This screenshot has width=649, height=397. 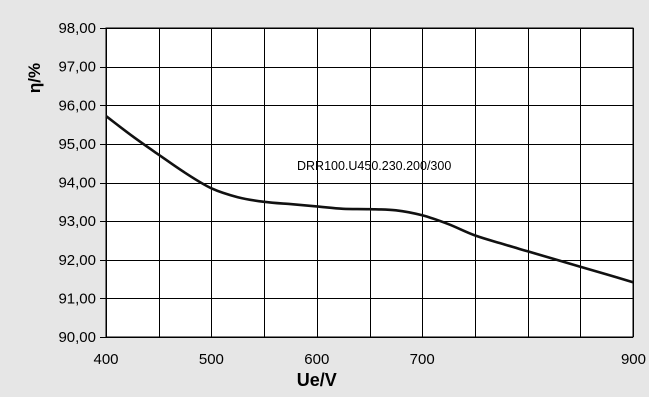 I want to click on x-axis-label: Ue/V, so click(x=317, y=380).